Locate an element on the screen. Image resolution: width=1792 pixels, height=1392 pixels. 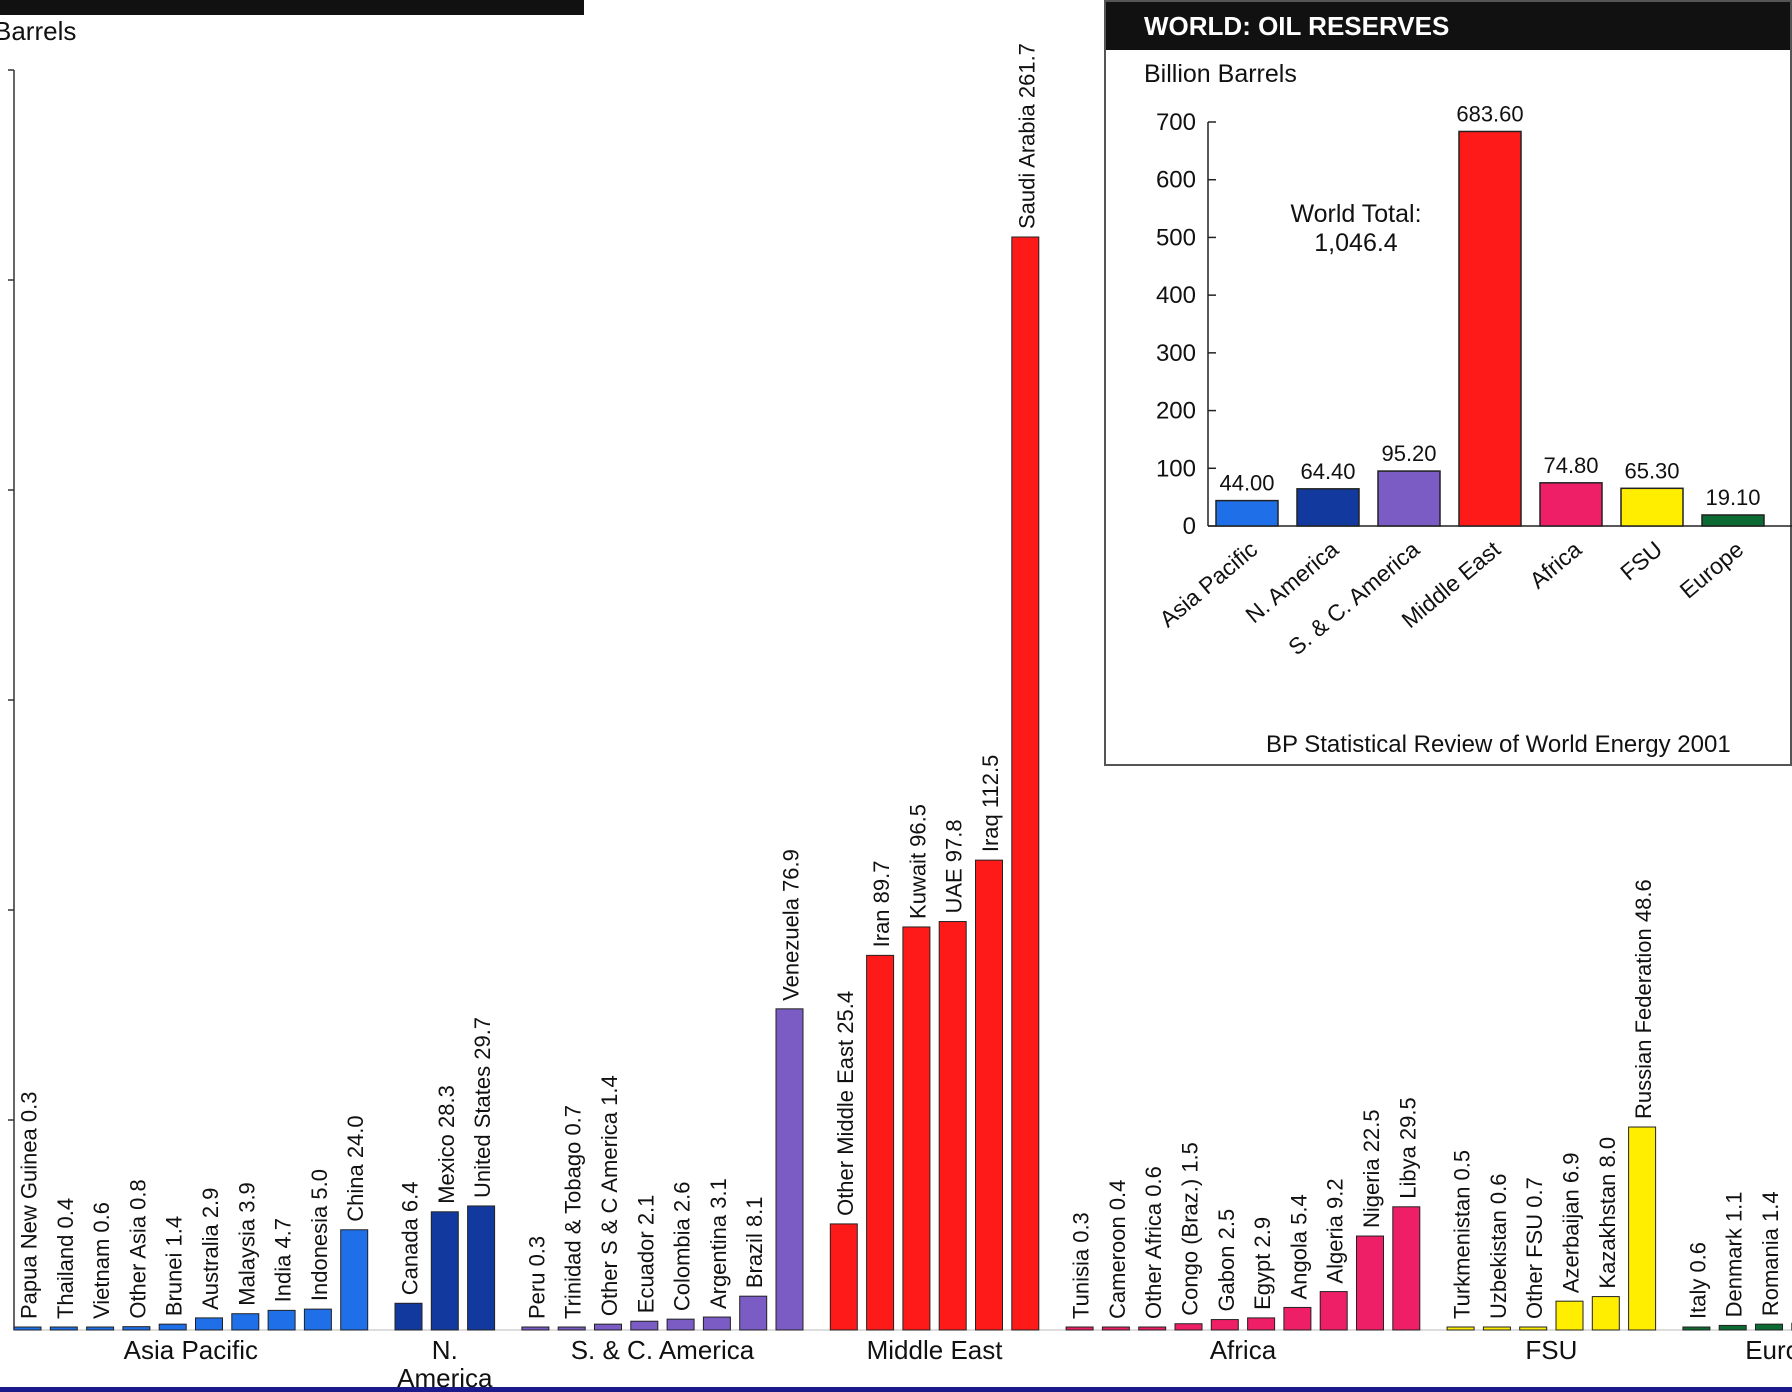
bar-label: Canada 6.4 is located at coordinates (410, 1239).